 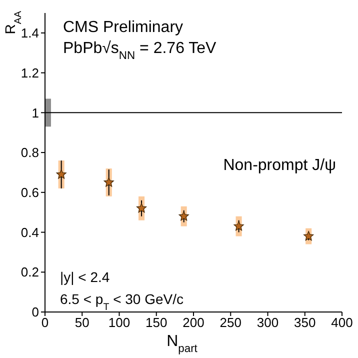 I want to click on y-tick-label: 0.4, so click(x=29, y=232).